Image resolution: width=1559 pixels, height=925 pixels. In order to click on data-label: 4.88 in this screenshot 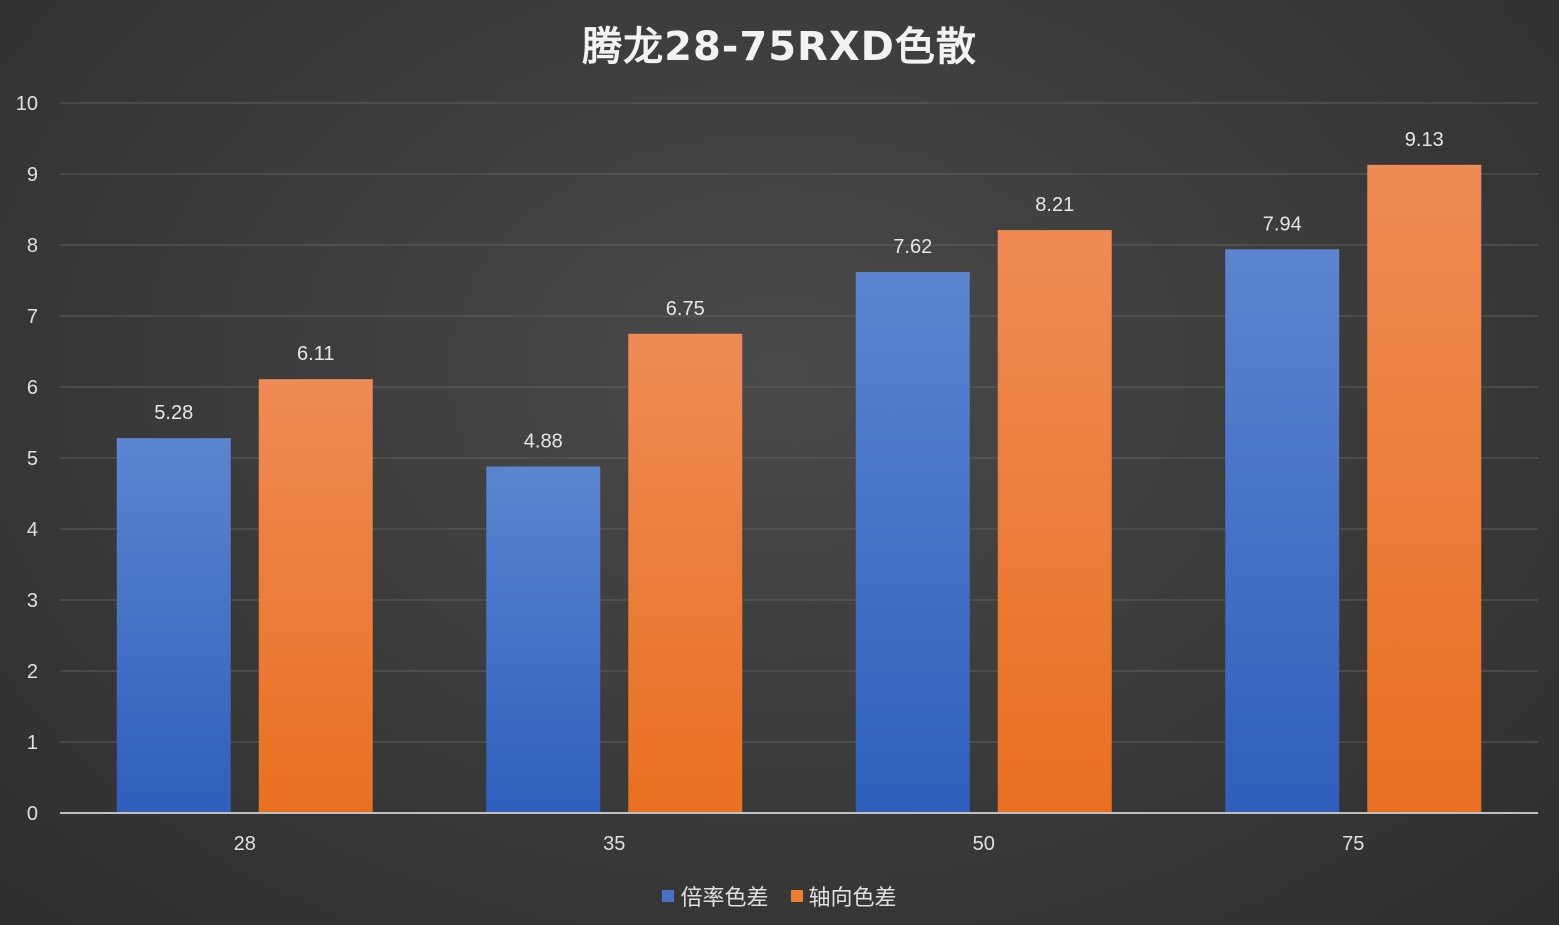, I will do `click(543, 442)`.